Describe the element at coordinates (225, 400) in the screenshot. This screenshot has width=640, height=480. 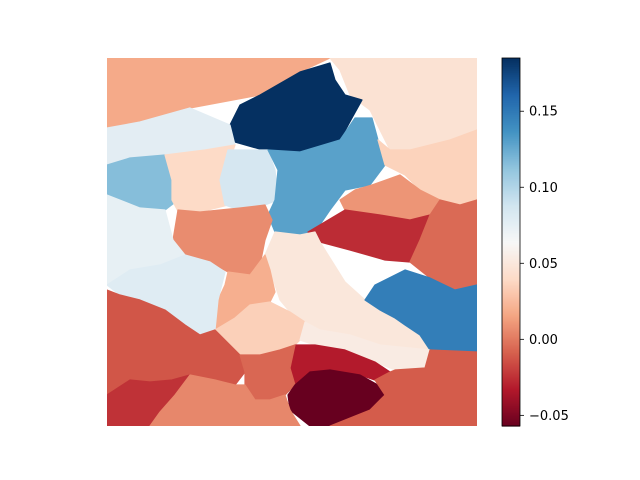
I see `region-bottom-mid` at that location.